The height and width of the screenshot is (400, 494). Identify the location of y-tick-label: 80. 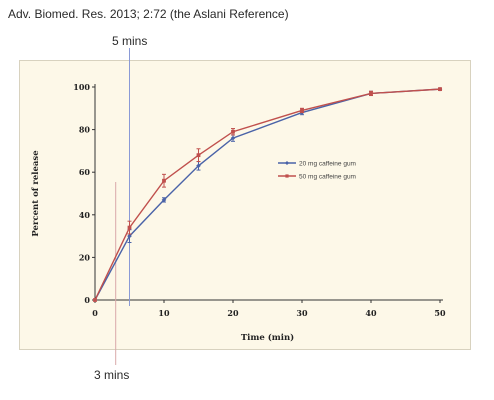
(85, 130).